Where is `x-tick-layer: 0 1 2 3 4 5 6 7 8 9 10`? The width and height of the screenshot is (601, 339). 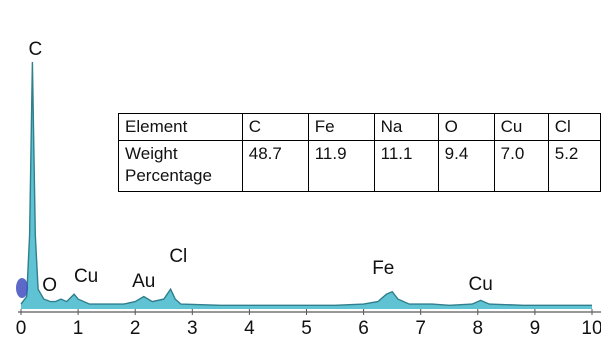 x-tick-layer: 0 1 2 3 4 5 6 7 8 9 10 is located at coordinates (308, 324).